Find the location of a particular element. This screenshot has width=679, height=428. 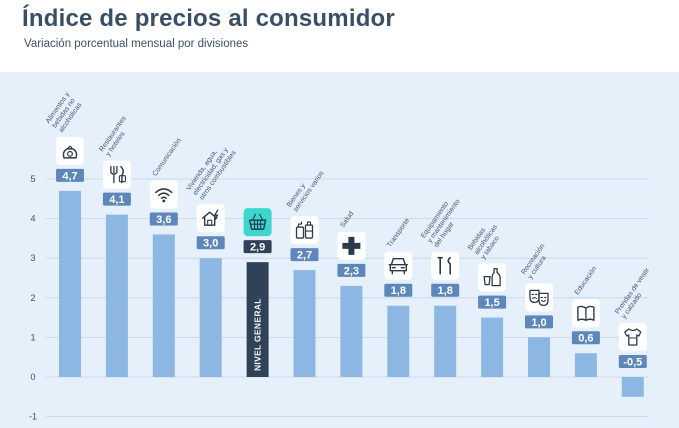

value-label: 1,0 is located at coordinates (538, 323).